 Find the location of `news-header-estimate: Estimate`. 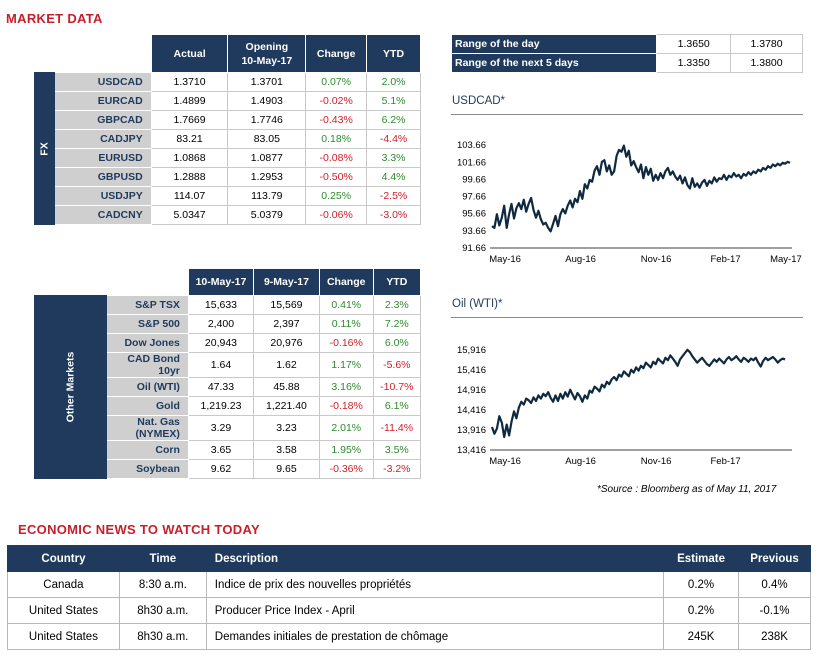

news-header-estimate: Estimate is located at coordinates (701, 558).